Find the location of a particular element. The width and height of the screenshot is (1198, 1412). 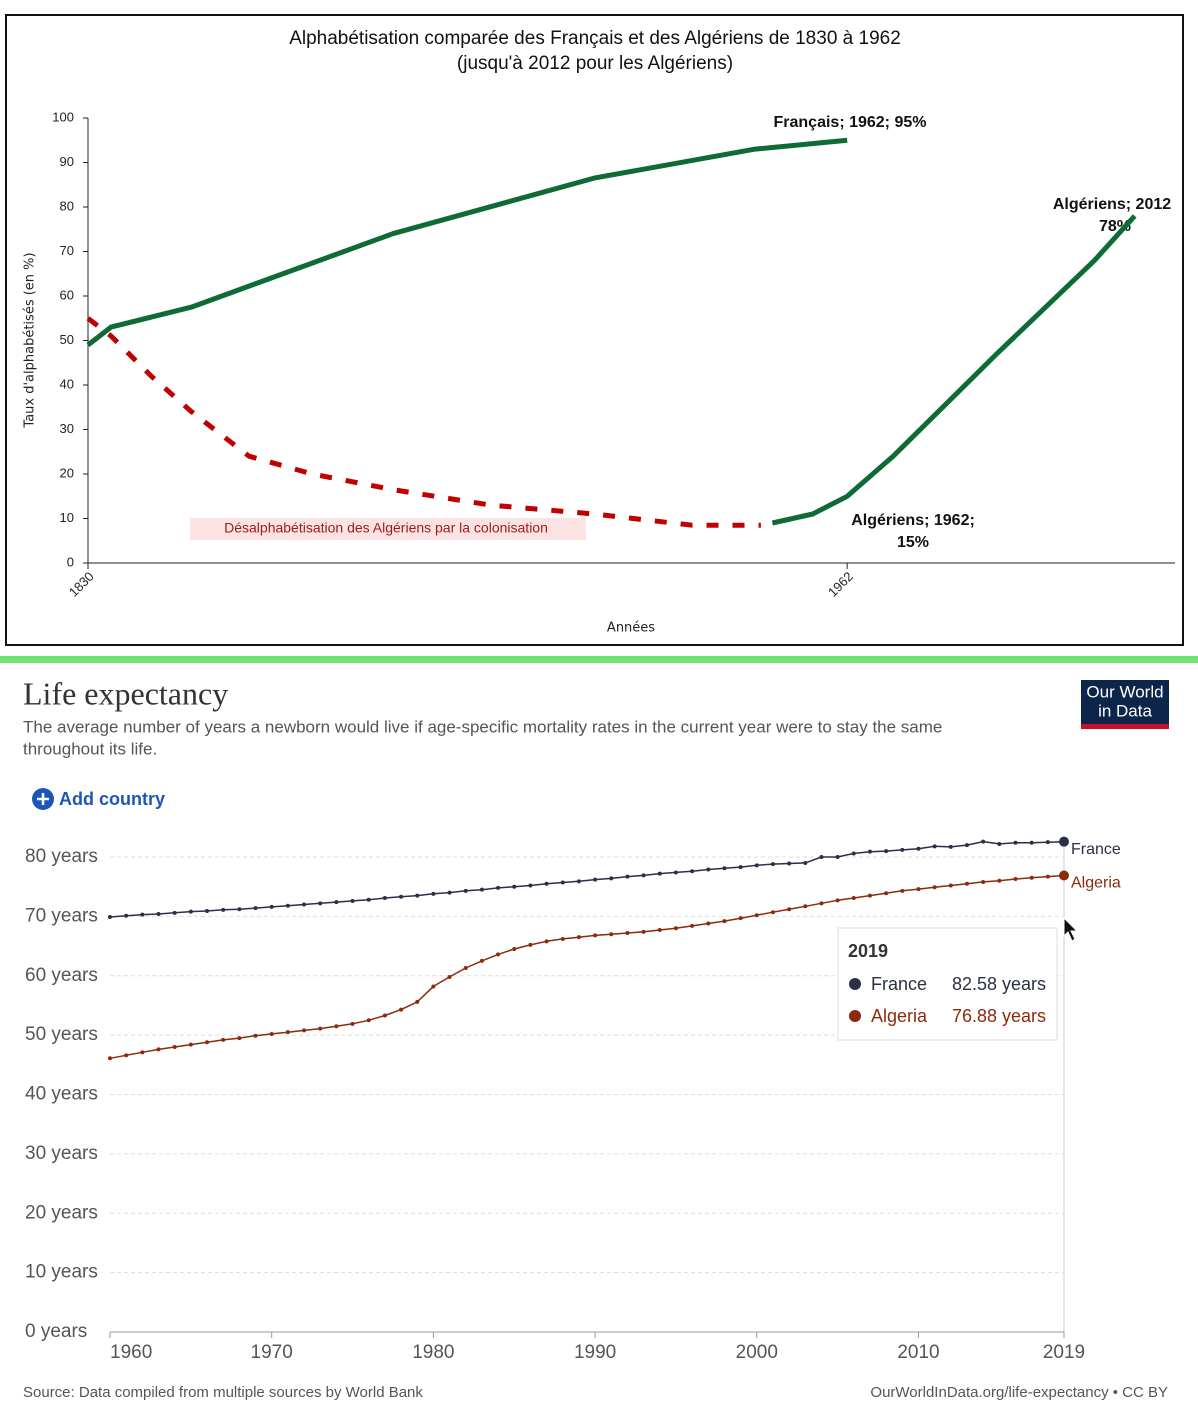

y-tick-label: 40 years is located at coordinates (61, 1094).